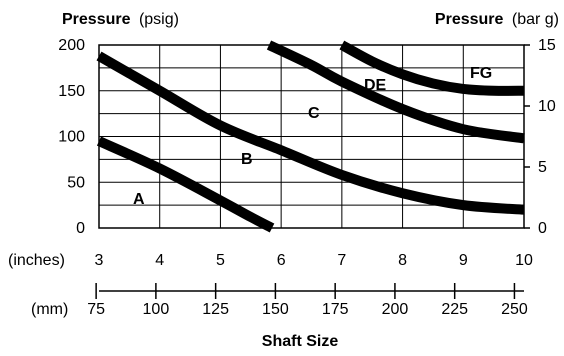 The height and width of the screenshot is (356, 564). Describe the element at coordinates (159, 260) in the screenshot. I see `inch-tick-label: 4` at that location.